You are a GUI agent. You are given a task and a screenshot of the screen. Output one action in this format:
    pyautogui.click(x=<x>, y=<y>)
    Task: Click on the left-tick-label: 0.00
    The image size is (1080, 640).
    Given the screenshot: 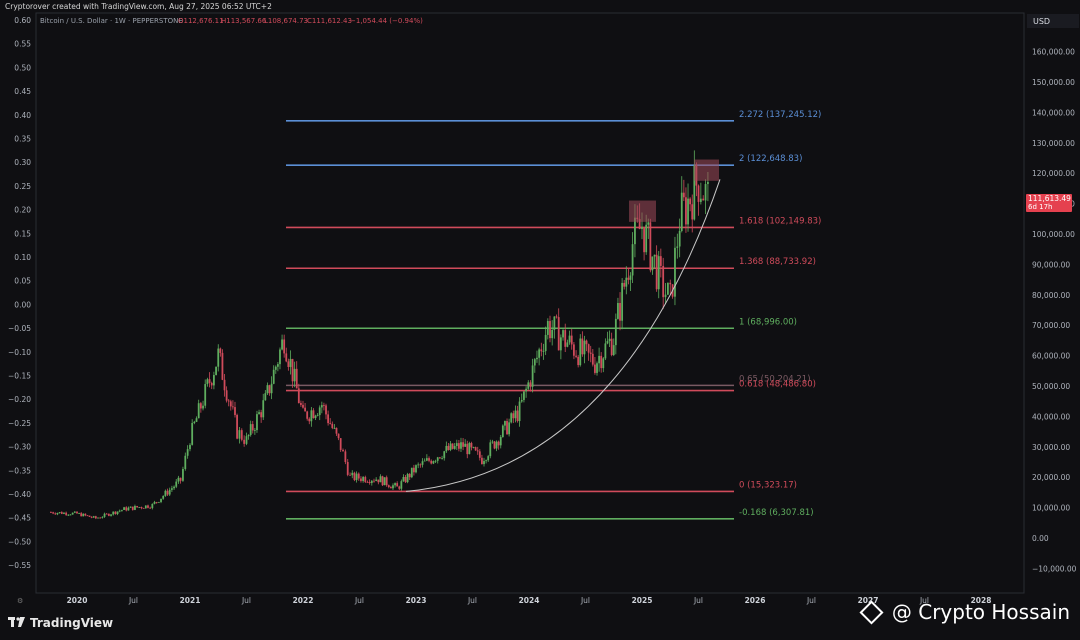 What is the action you would take?
    pyautogui.click(x=22, y=304)
    